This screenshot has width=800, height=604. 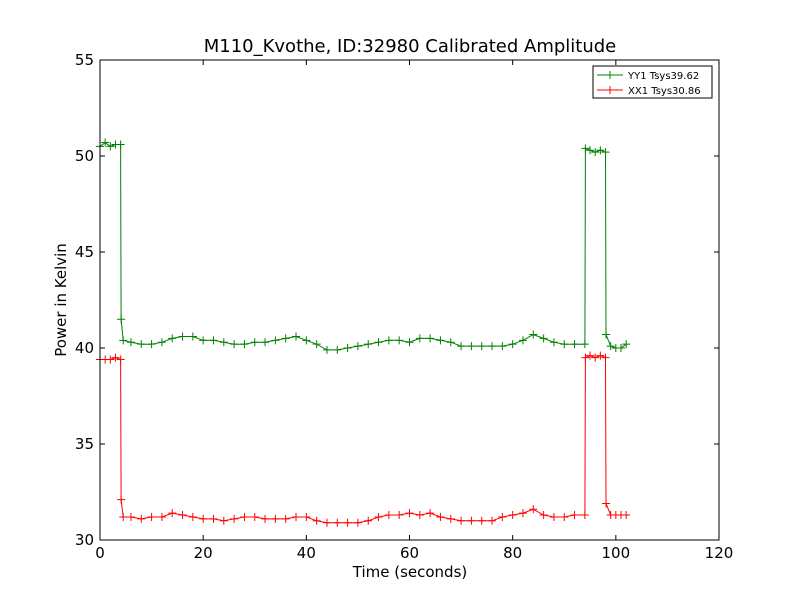 What do you see at coordinates (610, 75) in the screenshot?
I see `legend-swatch-marker` at bounding box center [610, 75].